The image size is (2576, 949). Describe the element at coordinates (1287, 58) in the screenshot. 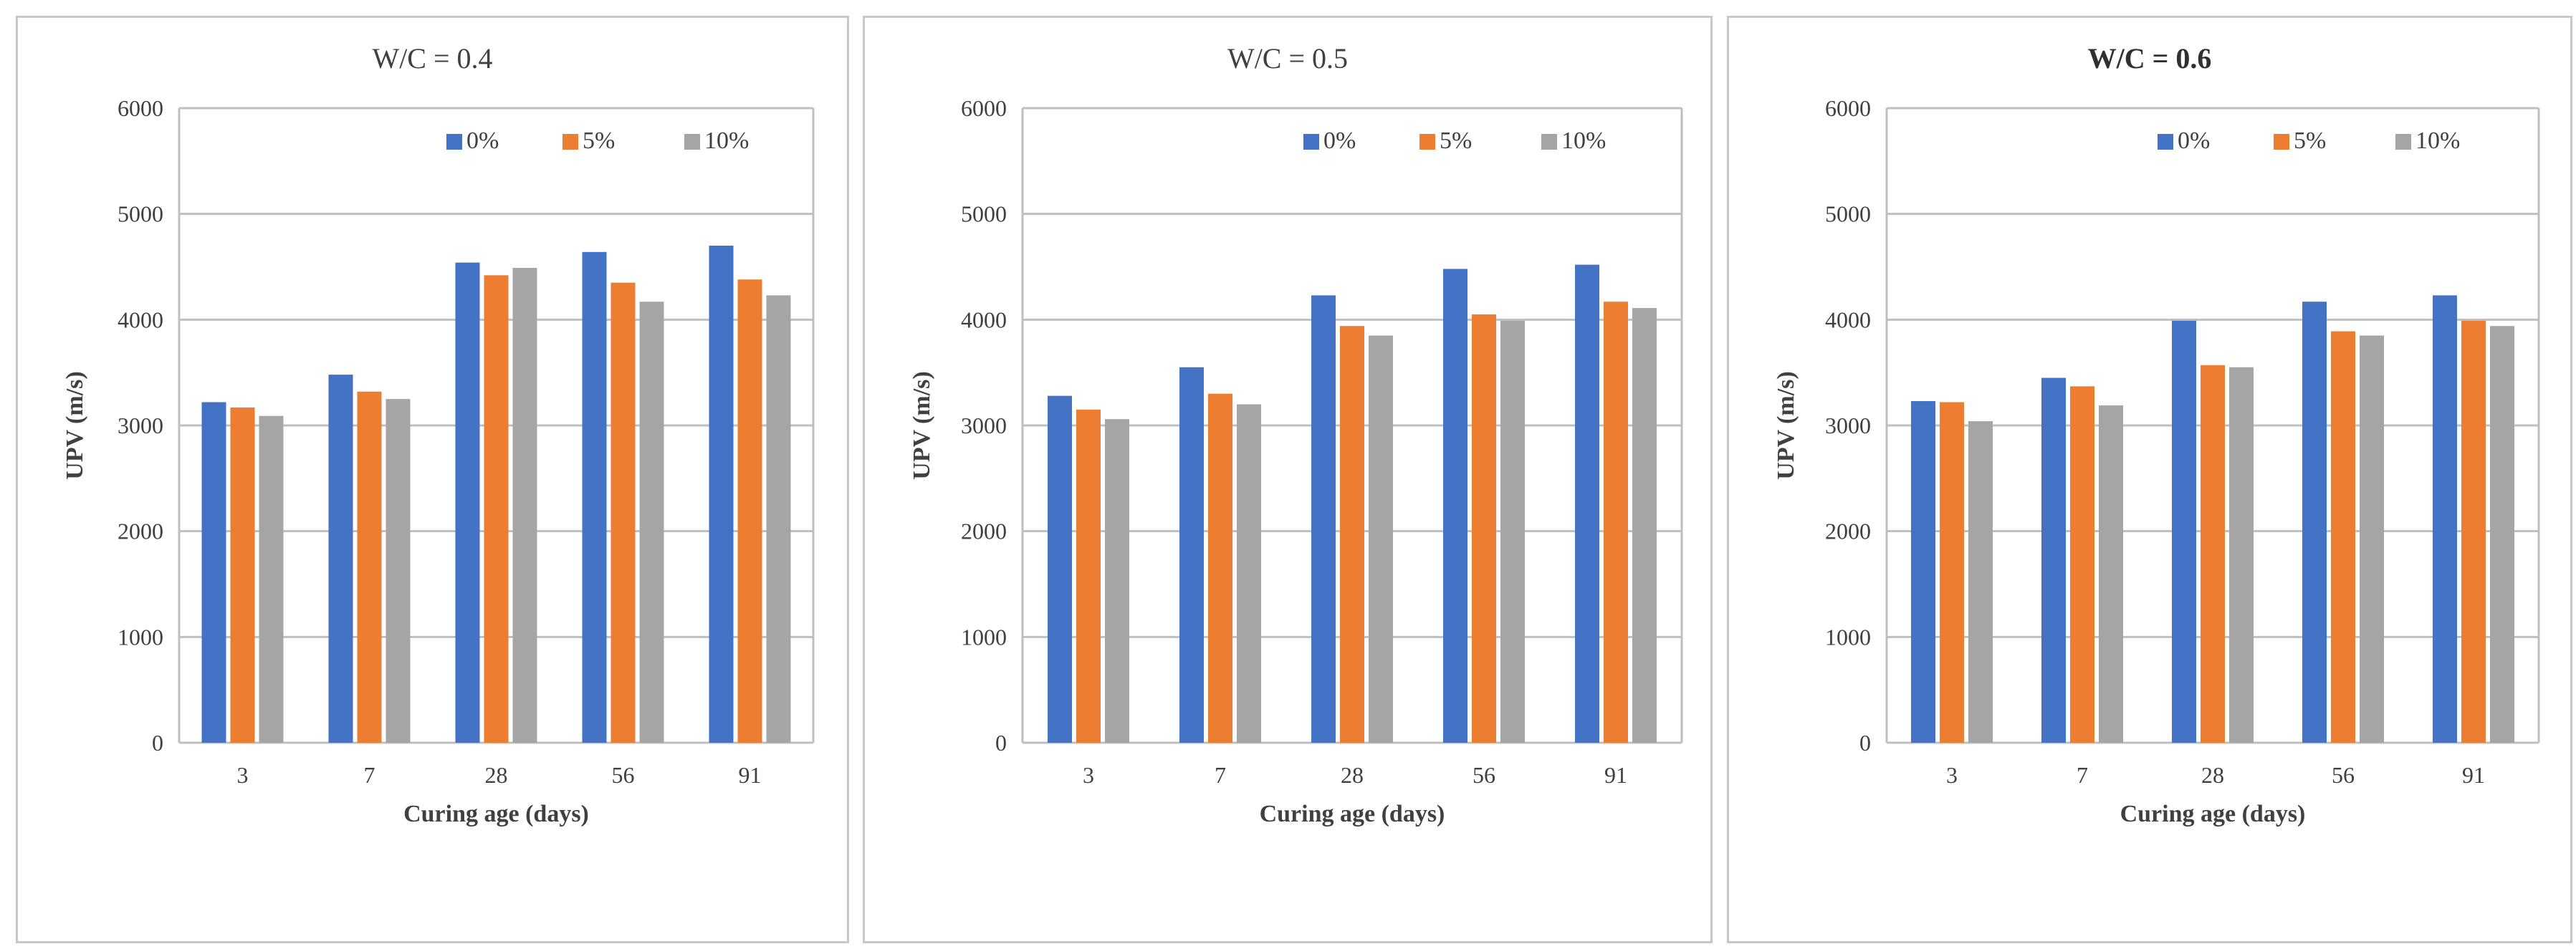

I see `chart-title: W/C = 0.5` at that location.